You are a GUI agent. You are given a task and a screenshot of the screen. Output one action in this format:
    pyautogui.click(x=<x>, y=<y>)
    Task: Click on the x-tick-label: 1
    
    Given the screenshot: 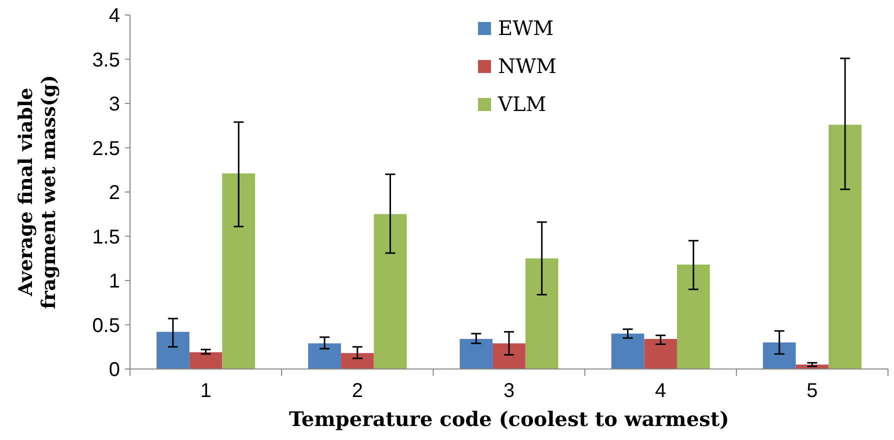 What is the action you would take?
    pyautogui.click(x=206, y=391)
    